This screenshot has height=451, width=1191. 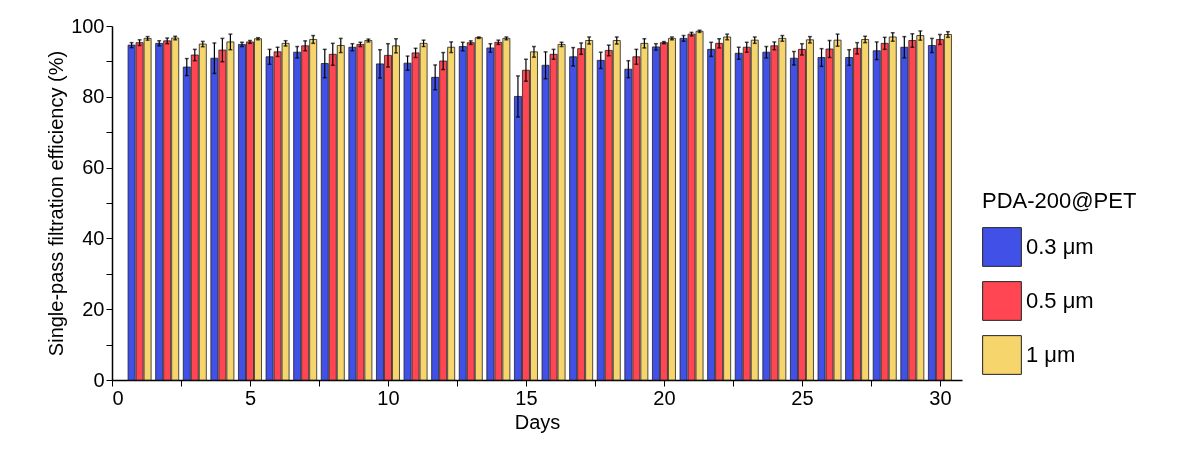 What do you see at coordinates (93, 308) in the screenshot?
I see `y-tick-label: 20` at bounding box center [93, 308].